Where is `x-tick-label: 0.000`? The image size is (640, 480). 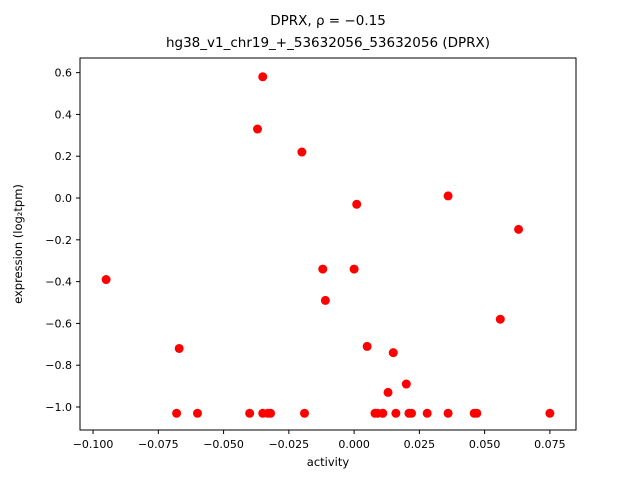 x-tick-label: 0.000 is located at coordinates (354, 444).